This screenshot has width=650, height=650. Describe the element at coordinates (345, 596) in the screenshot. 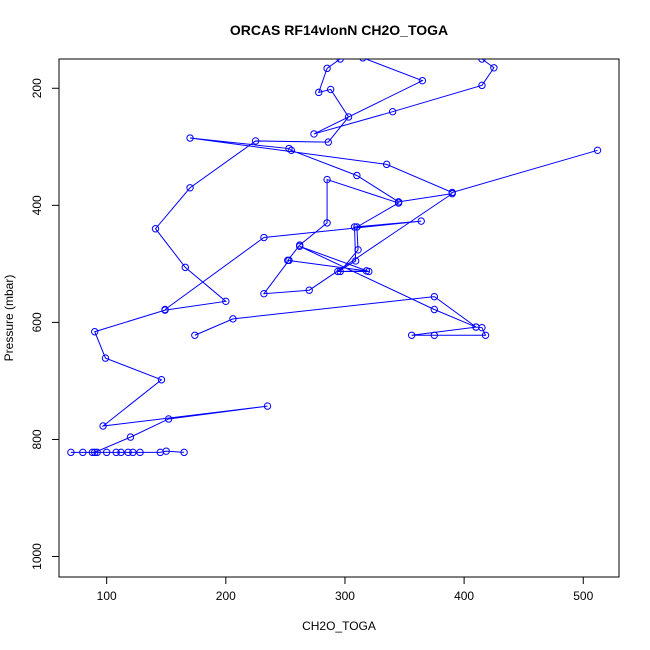

I see `x-tick-label: 300` at that location.